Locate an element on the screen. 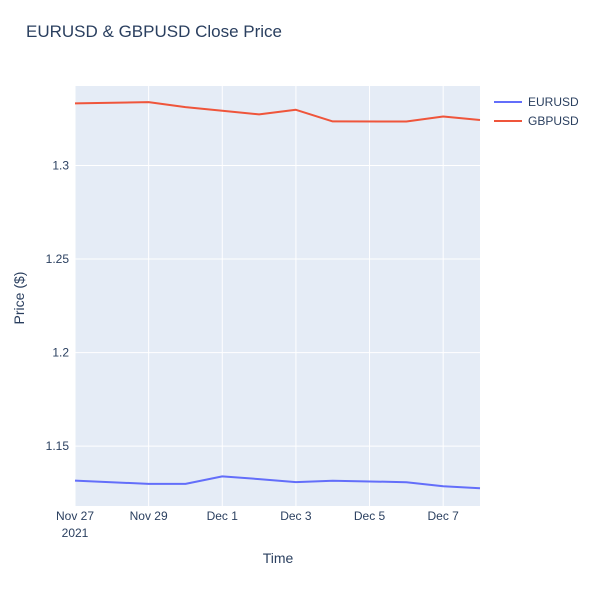 The image size is (596, 592). x-tick-label: Nov 29 is located at coordinates (149, 516).